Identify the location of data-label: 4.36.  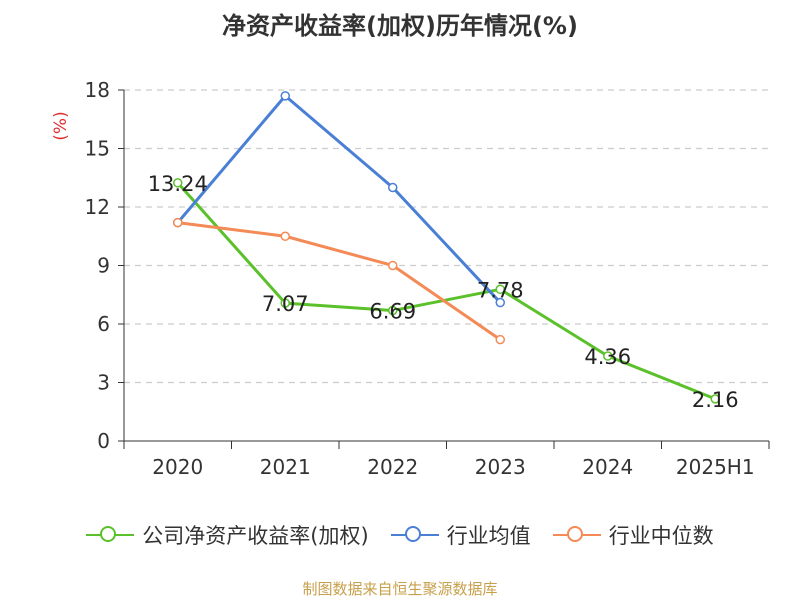
(607, 357).